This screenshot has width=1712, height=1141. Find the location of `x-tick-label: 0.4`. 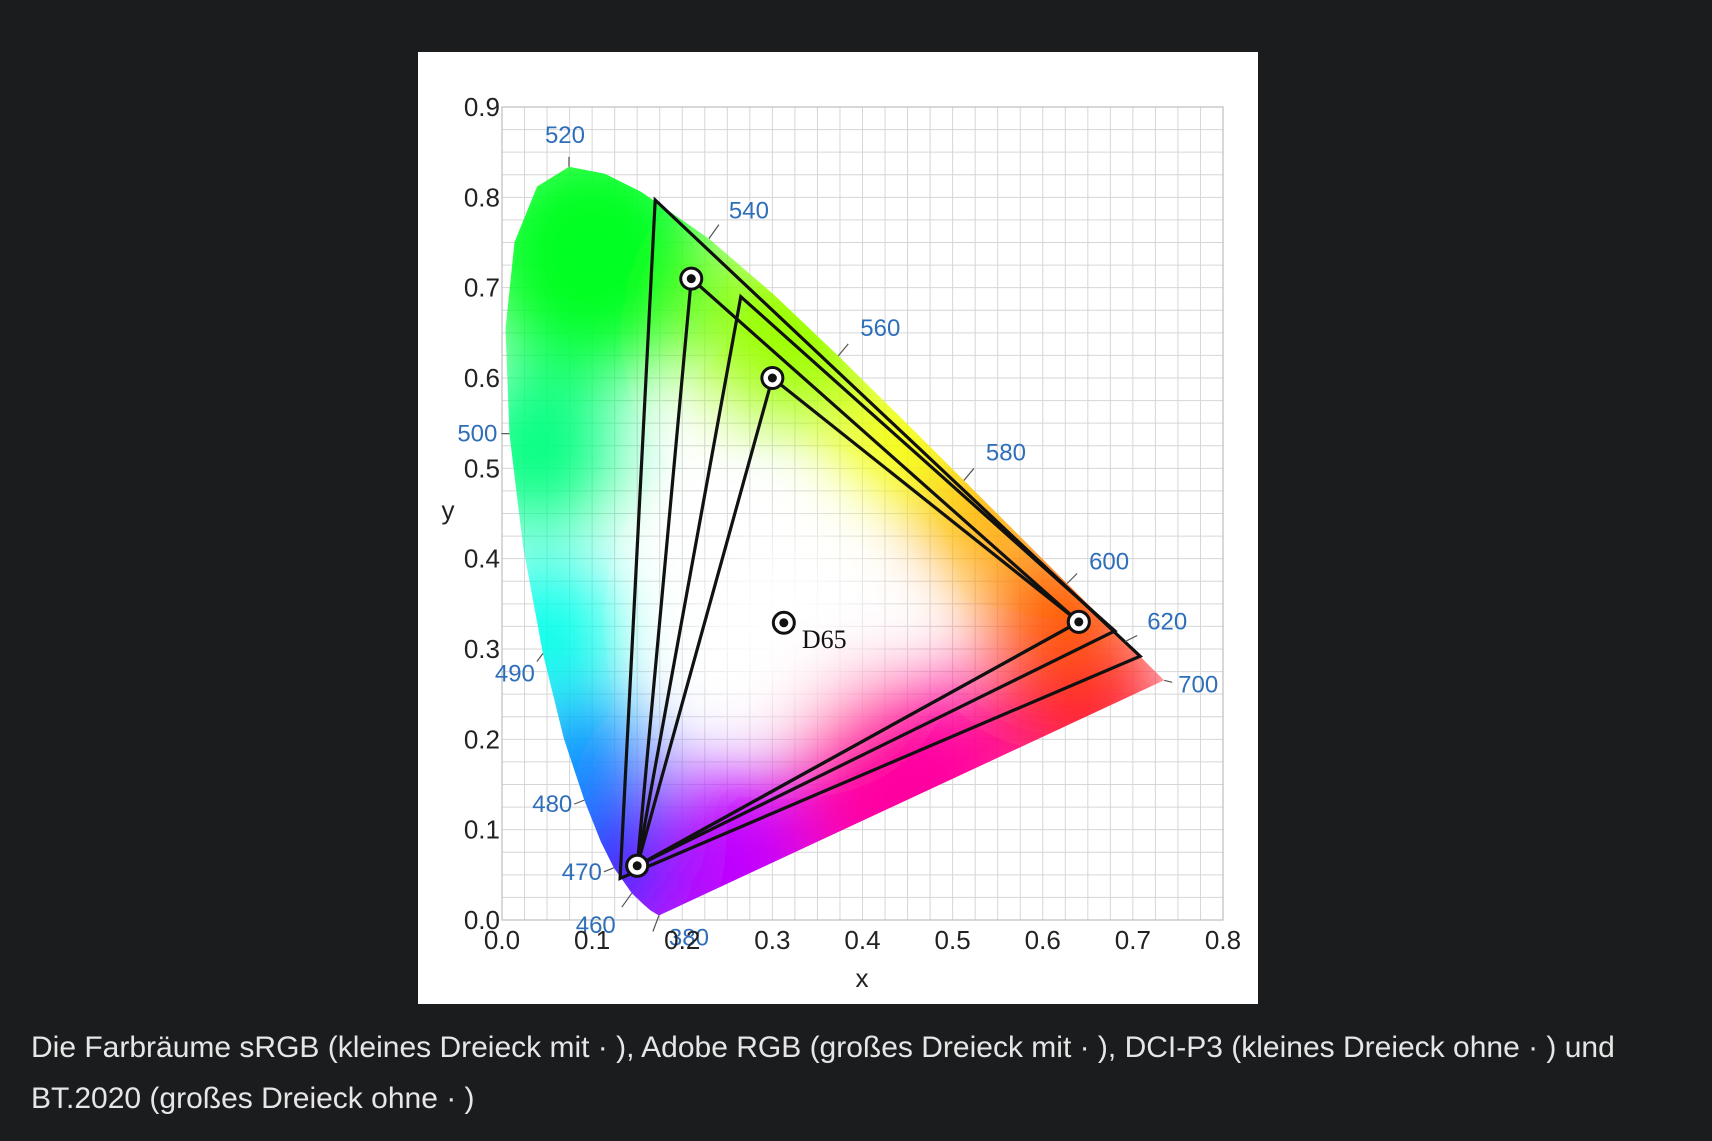

x-tick-label: 0.4 is located at coordinates (862, 940).